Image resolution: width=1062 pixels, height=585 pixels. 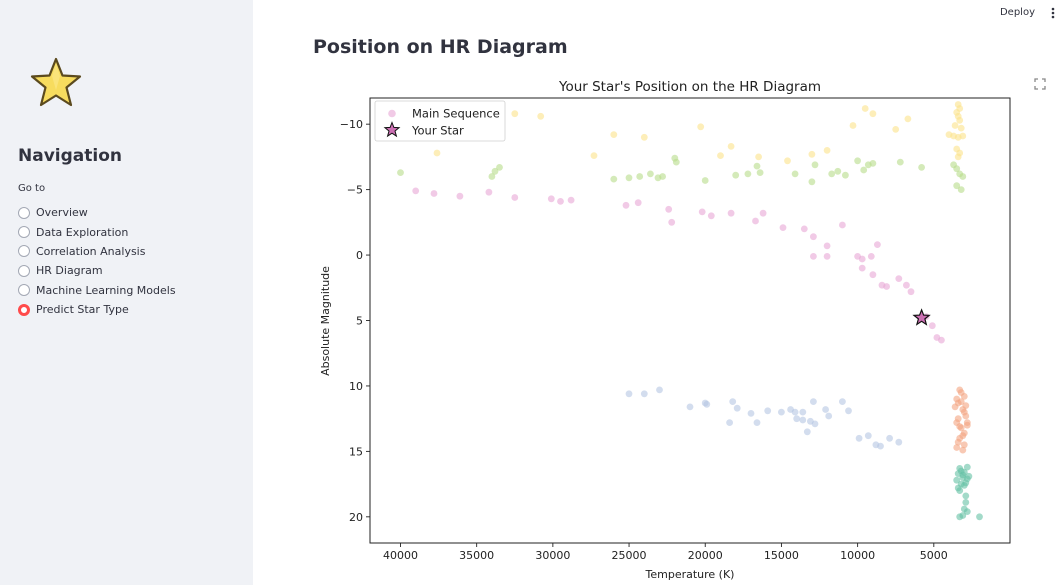 I want to click on nav-option-hr-diagram: HR Diagram, so click(x=97, y=270).